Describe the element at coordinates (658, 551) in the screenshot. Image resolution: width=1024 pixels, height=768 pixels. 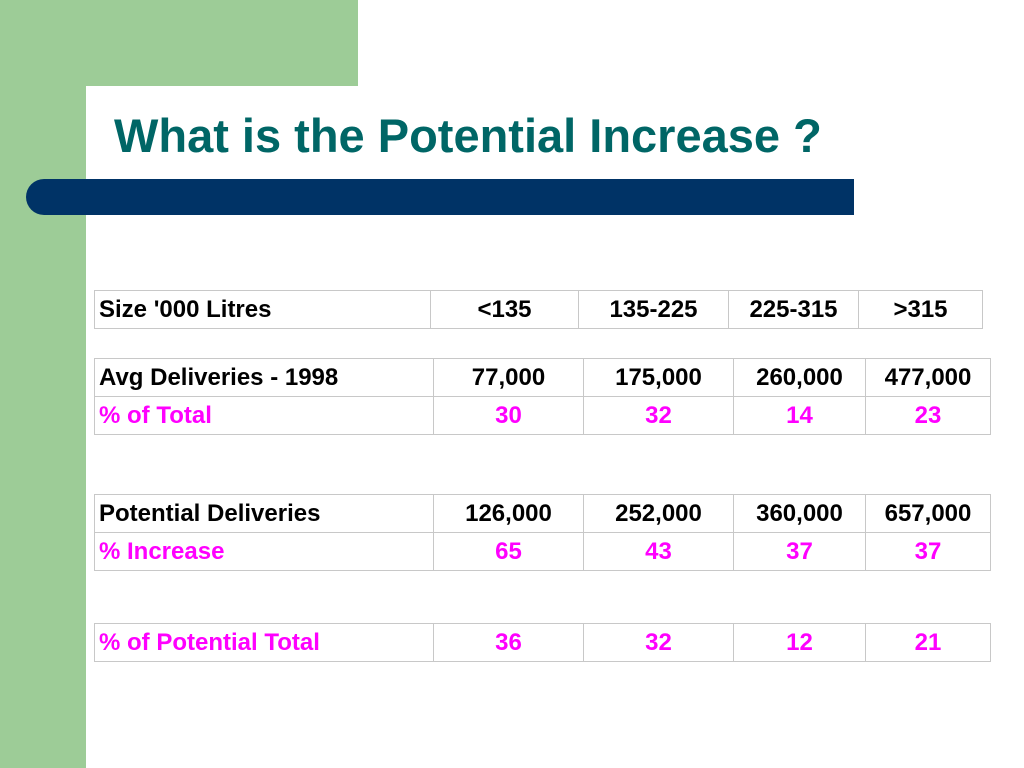
I see `percent-cell: 43` at that location.